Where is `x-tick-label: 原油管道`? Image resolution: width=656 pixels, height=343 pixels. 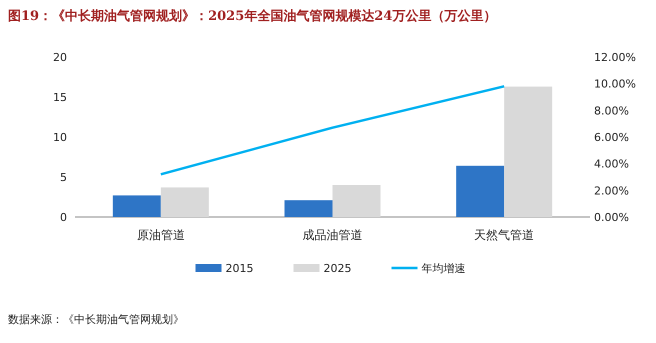
x-tick-label: 原油管道 is located at coordinates (160, 235).